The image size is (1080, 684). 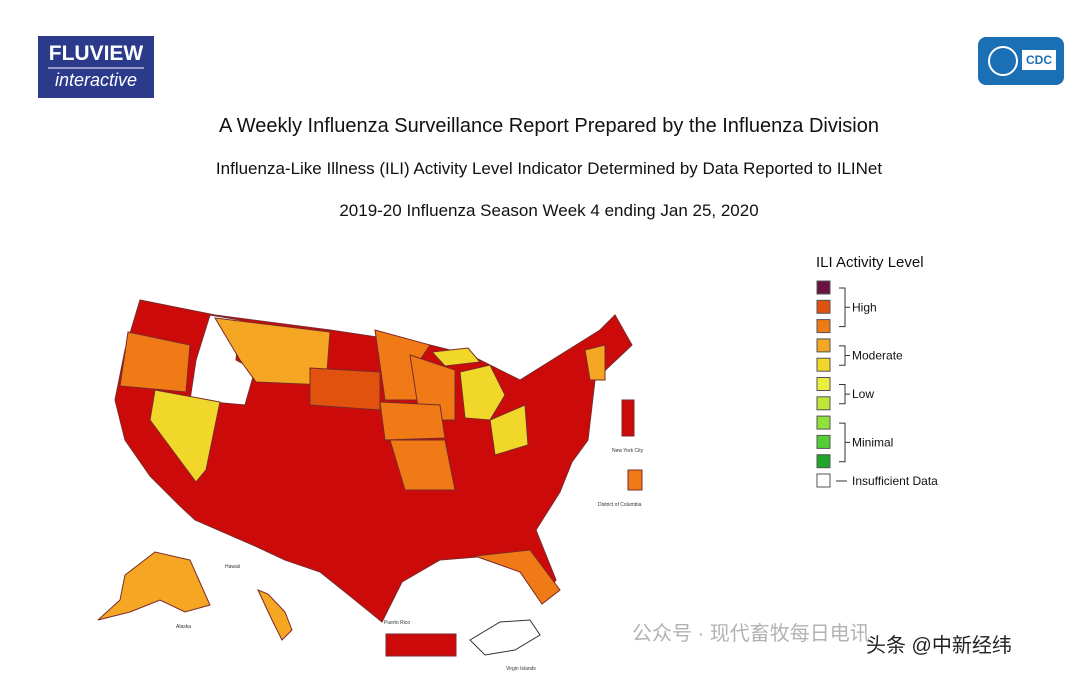 I want to click on cdc-box, so click(x=1039, y=60).